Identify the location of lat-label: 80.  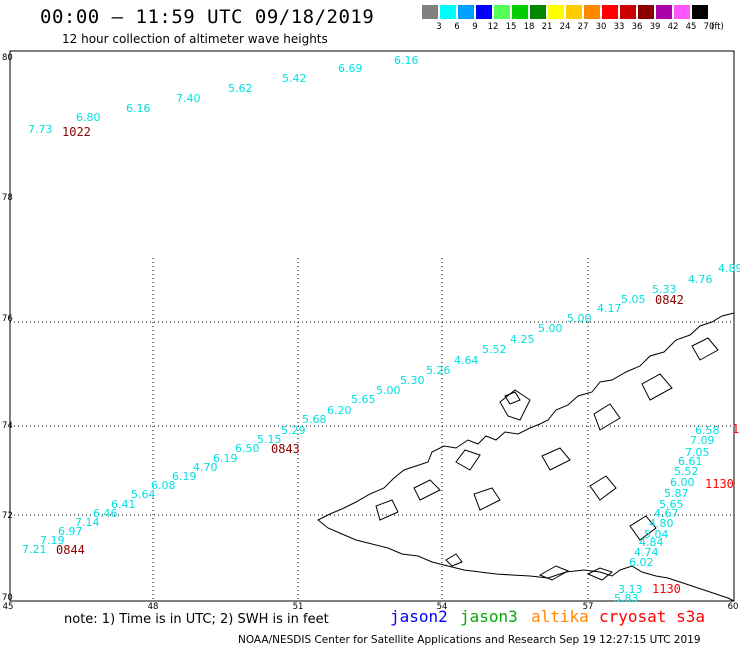
(7, 58).